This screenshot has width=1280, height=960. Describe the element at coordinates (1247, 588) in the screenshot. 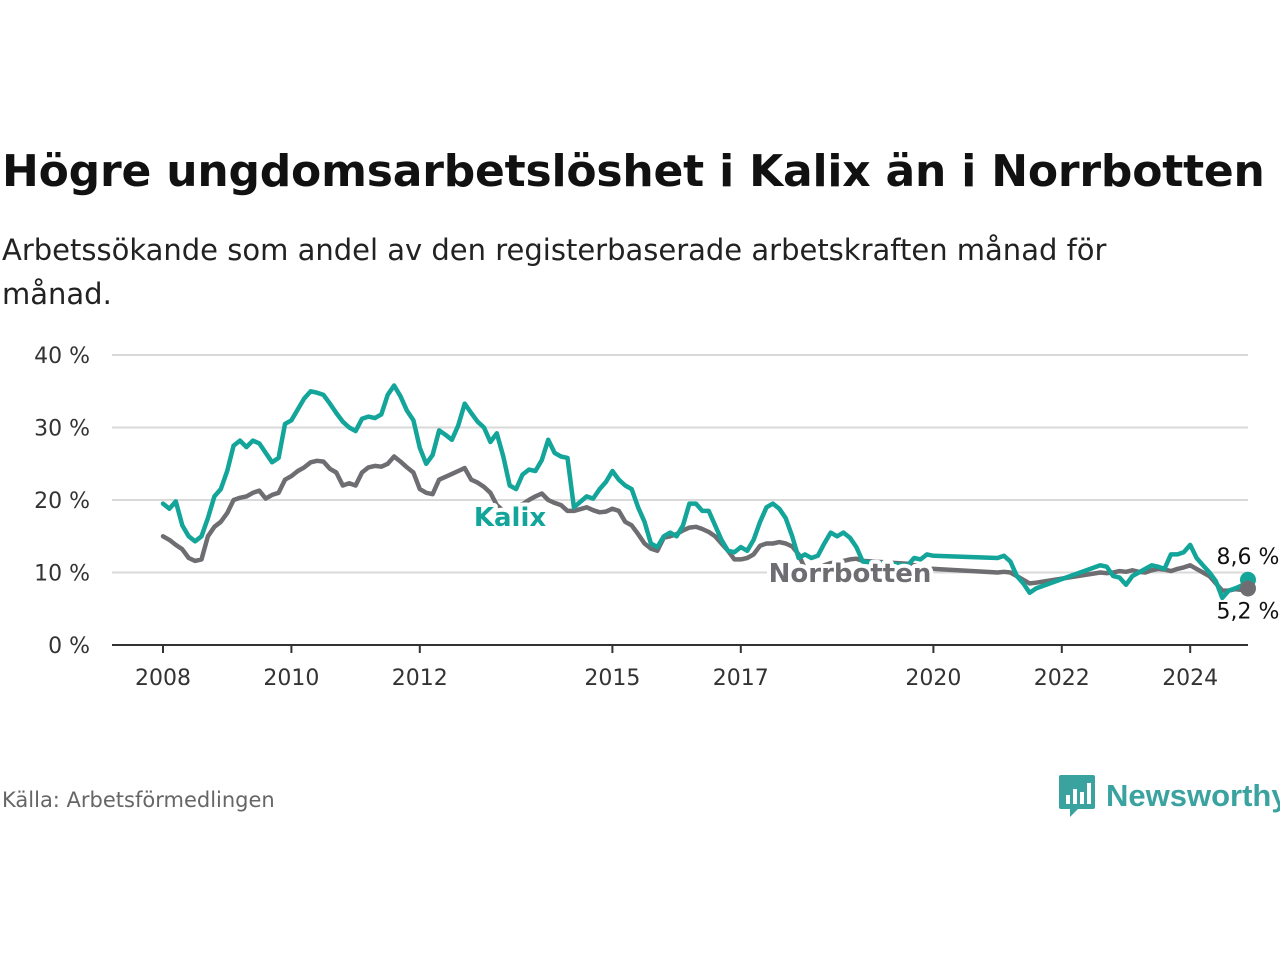

I see `end-point-norrbotten` at that location.